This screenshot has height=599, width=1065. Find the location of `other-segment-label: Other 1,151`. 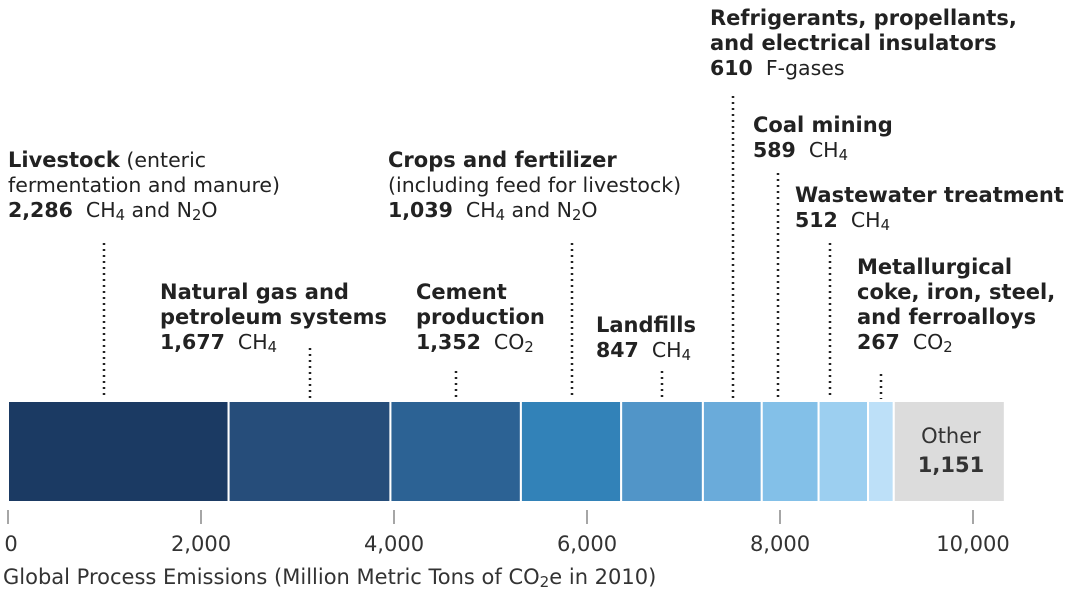

other-segment-label: Other 1,151 is located at coordinates (951, 451).